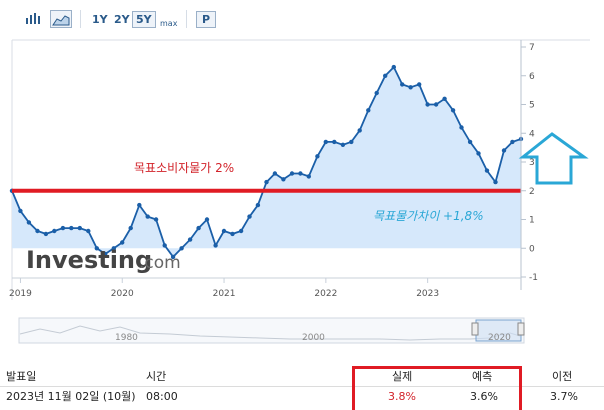 The height and width of the screenshot is (410, 604). I want to click on area-chart-icon, so click(61, 19).